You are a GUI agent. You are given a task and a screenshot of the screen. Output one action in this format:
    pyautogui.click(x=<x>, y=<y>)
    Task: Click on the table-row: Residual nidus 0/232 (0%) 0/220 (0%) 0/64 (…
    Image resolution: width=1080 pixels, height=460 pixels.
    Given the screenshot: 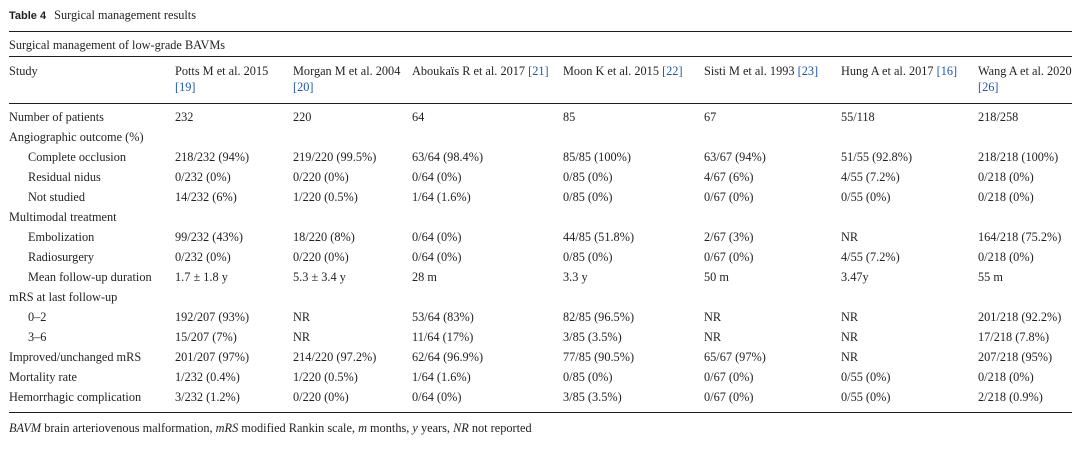 What is the action you would take?
    pyautogui.click(x=540, y=177)
    